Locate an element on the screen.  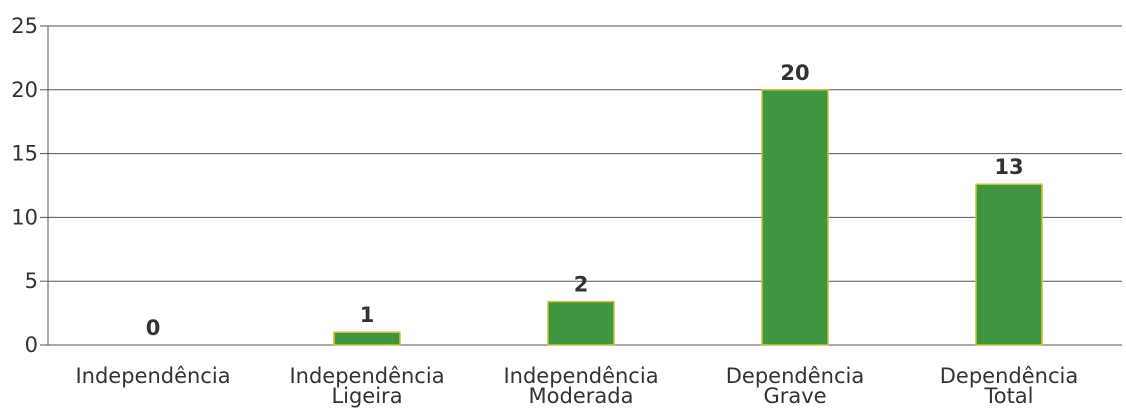
x-tick-label: Dependência Grave is located at coordinates (795, 386).